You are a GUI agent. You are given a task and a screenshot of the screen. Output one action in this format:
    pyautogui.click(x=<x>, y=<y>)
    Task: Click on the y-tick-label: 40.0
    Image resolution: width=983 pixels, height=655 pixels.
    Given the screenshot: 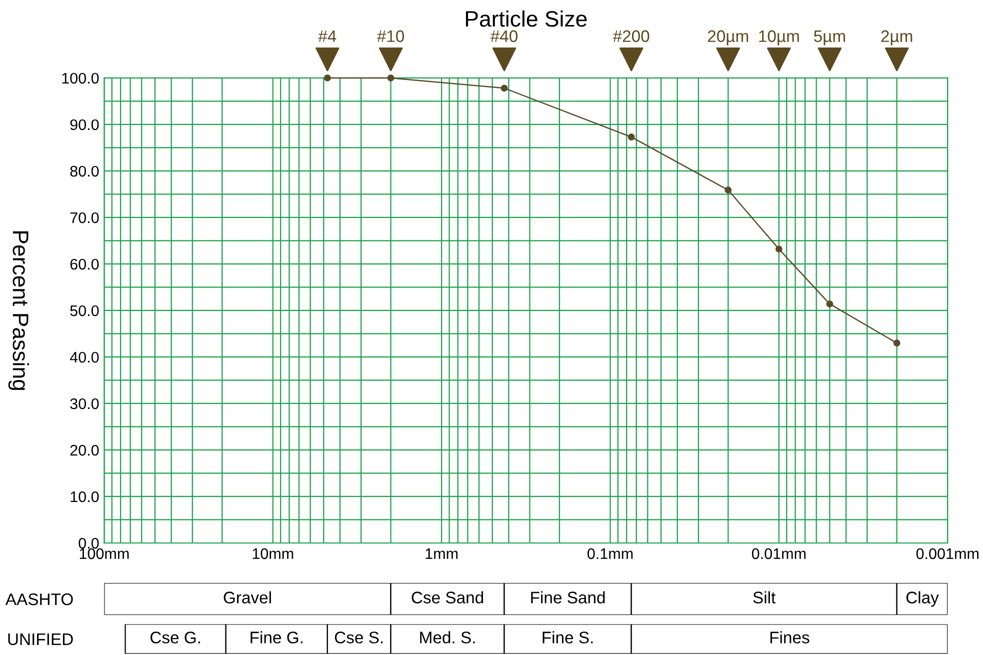 What is the action you would take?
    pyautogui.click(x=84, y=357)
    